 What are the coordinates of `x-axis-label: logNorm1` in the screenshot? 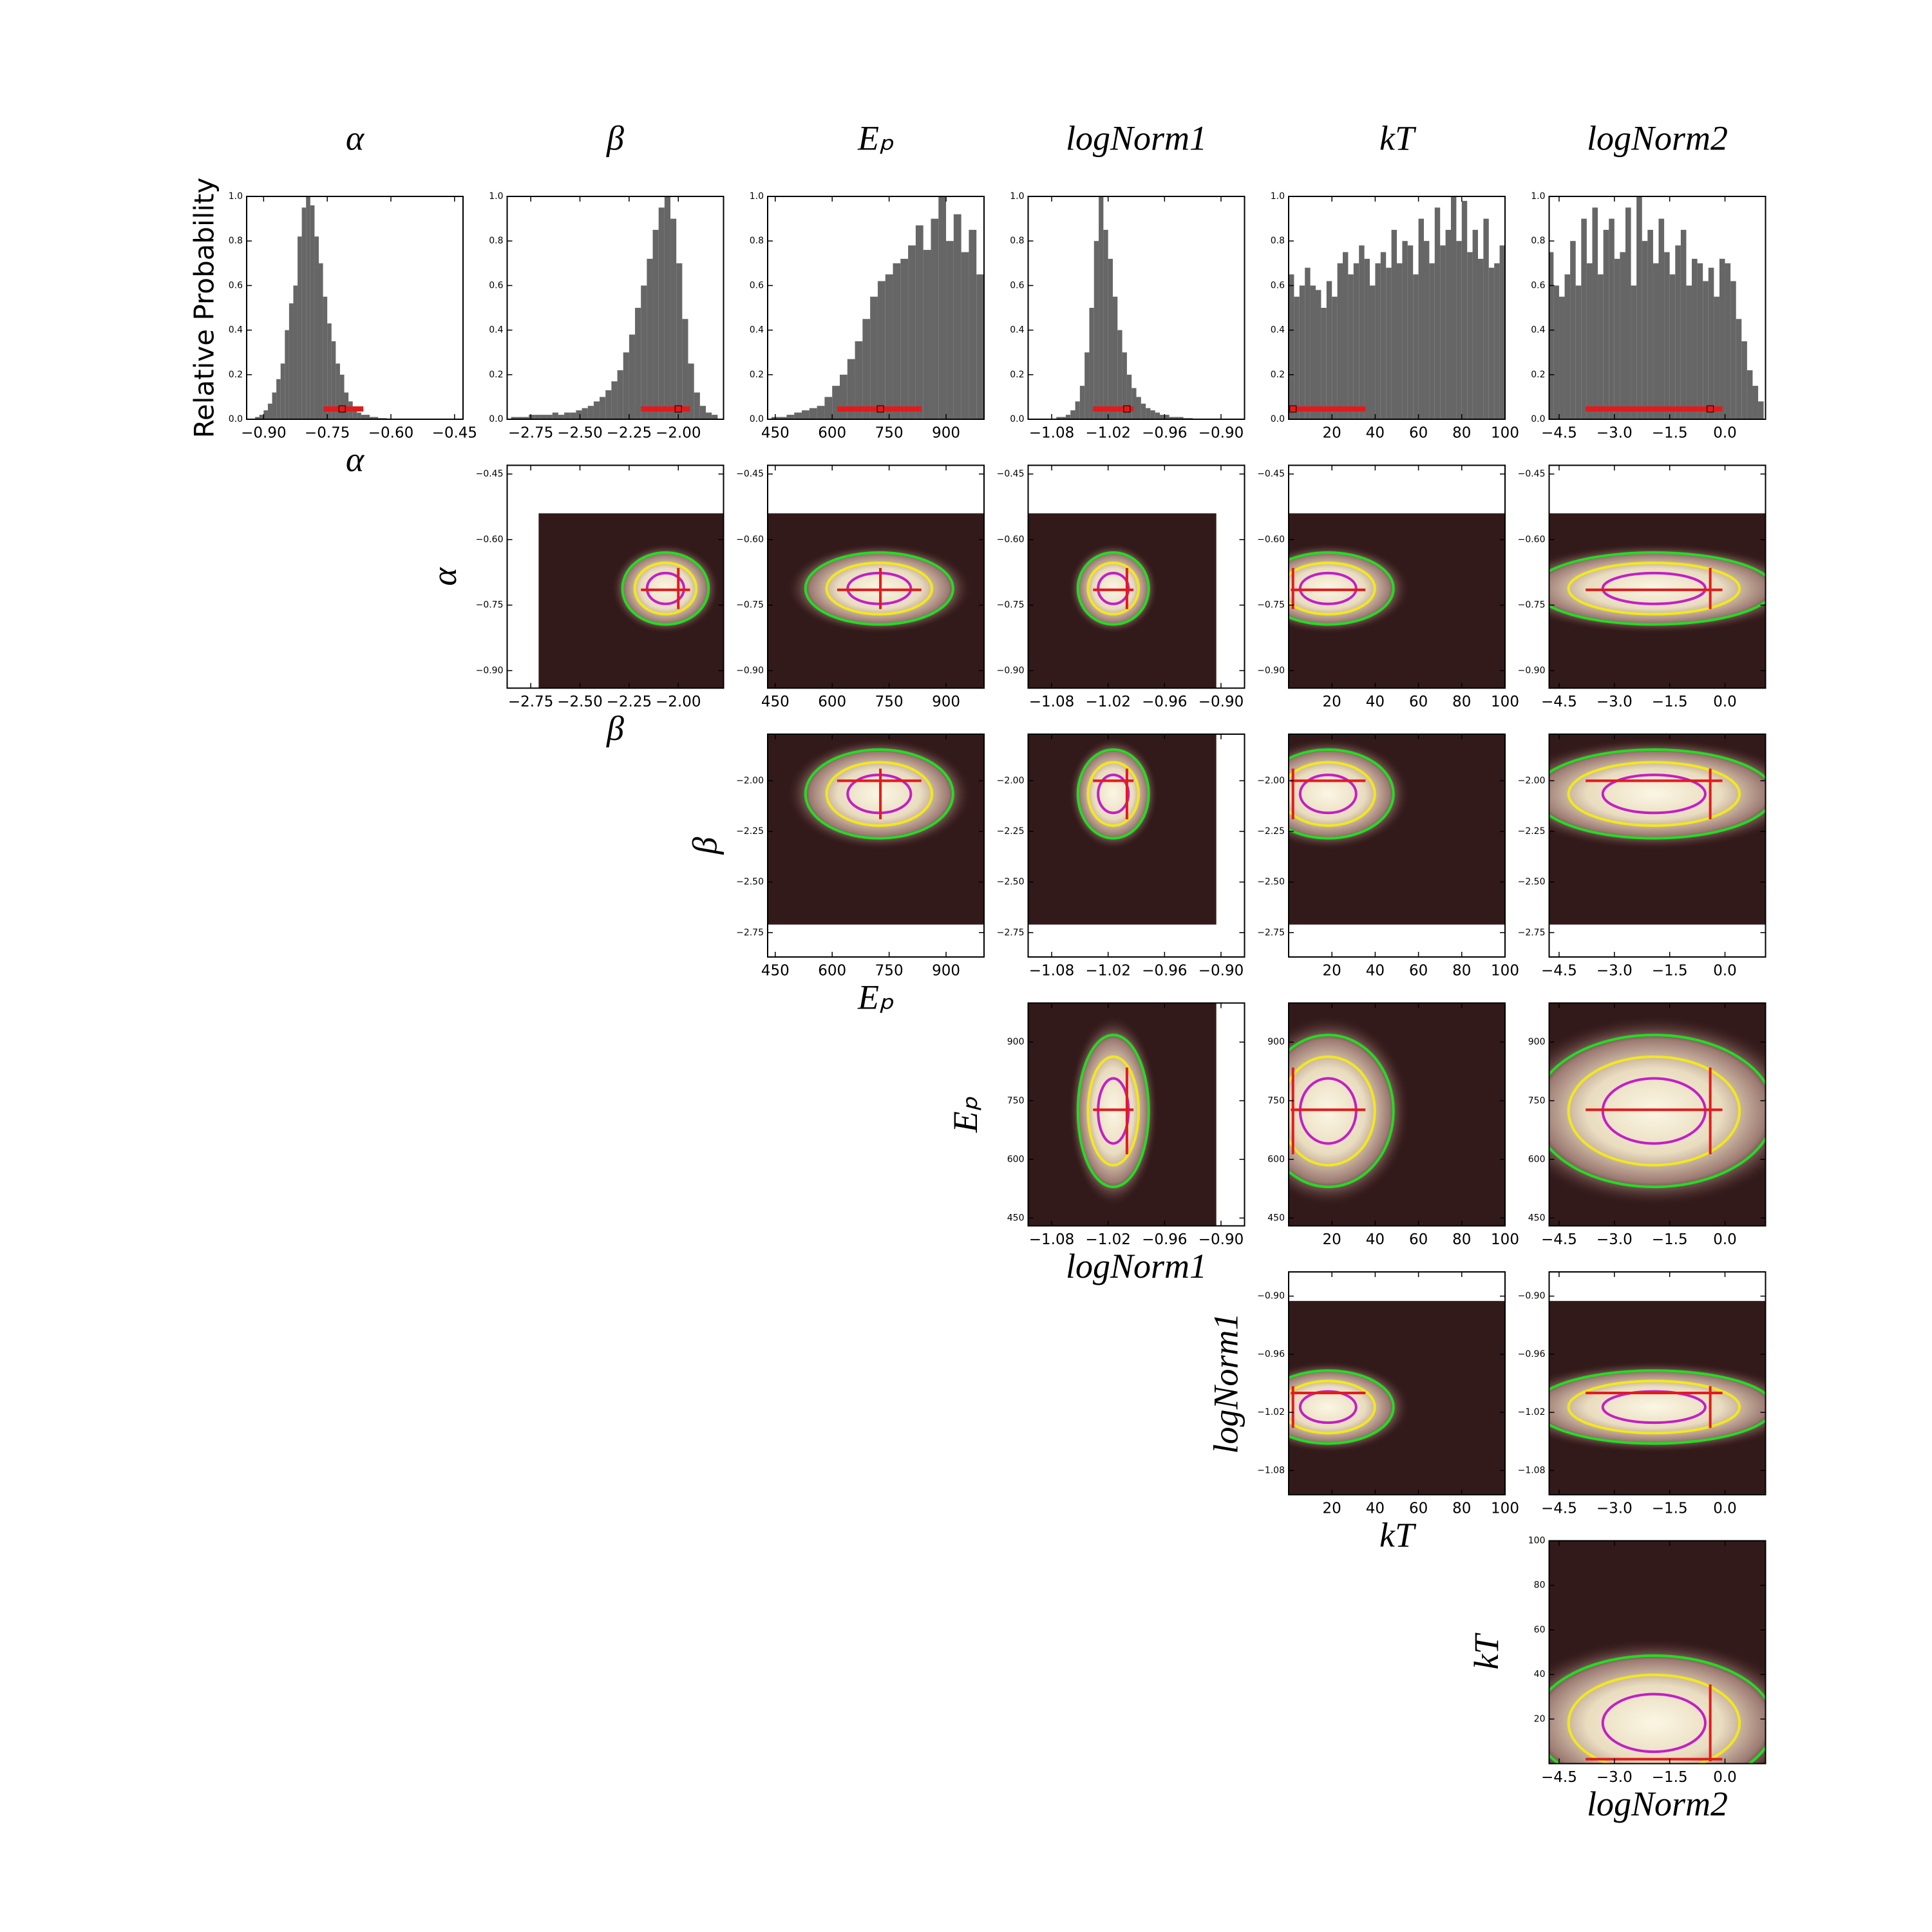 It's located at (1136, 1266).